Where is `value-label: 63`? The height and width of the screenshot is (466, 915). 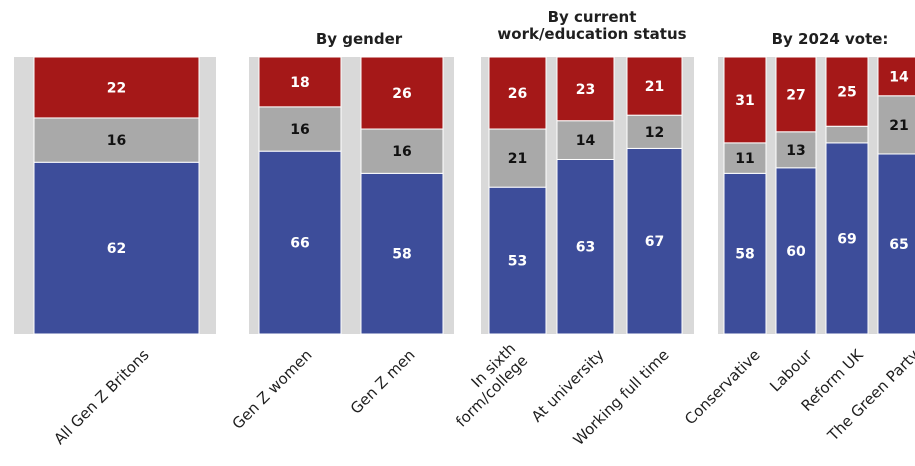
value-label: 63 is located at coordinates (585, 248).